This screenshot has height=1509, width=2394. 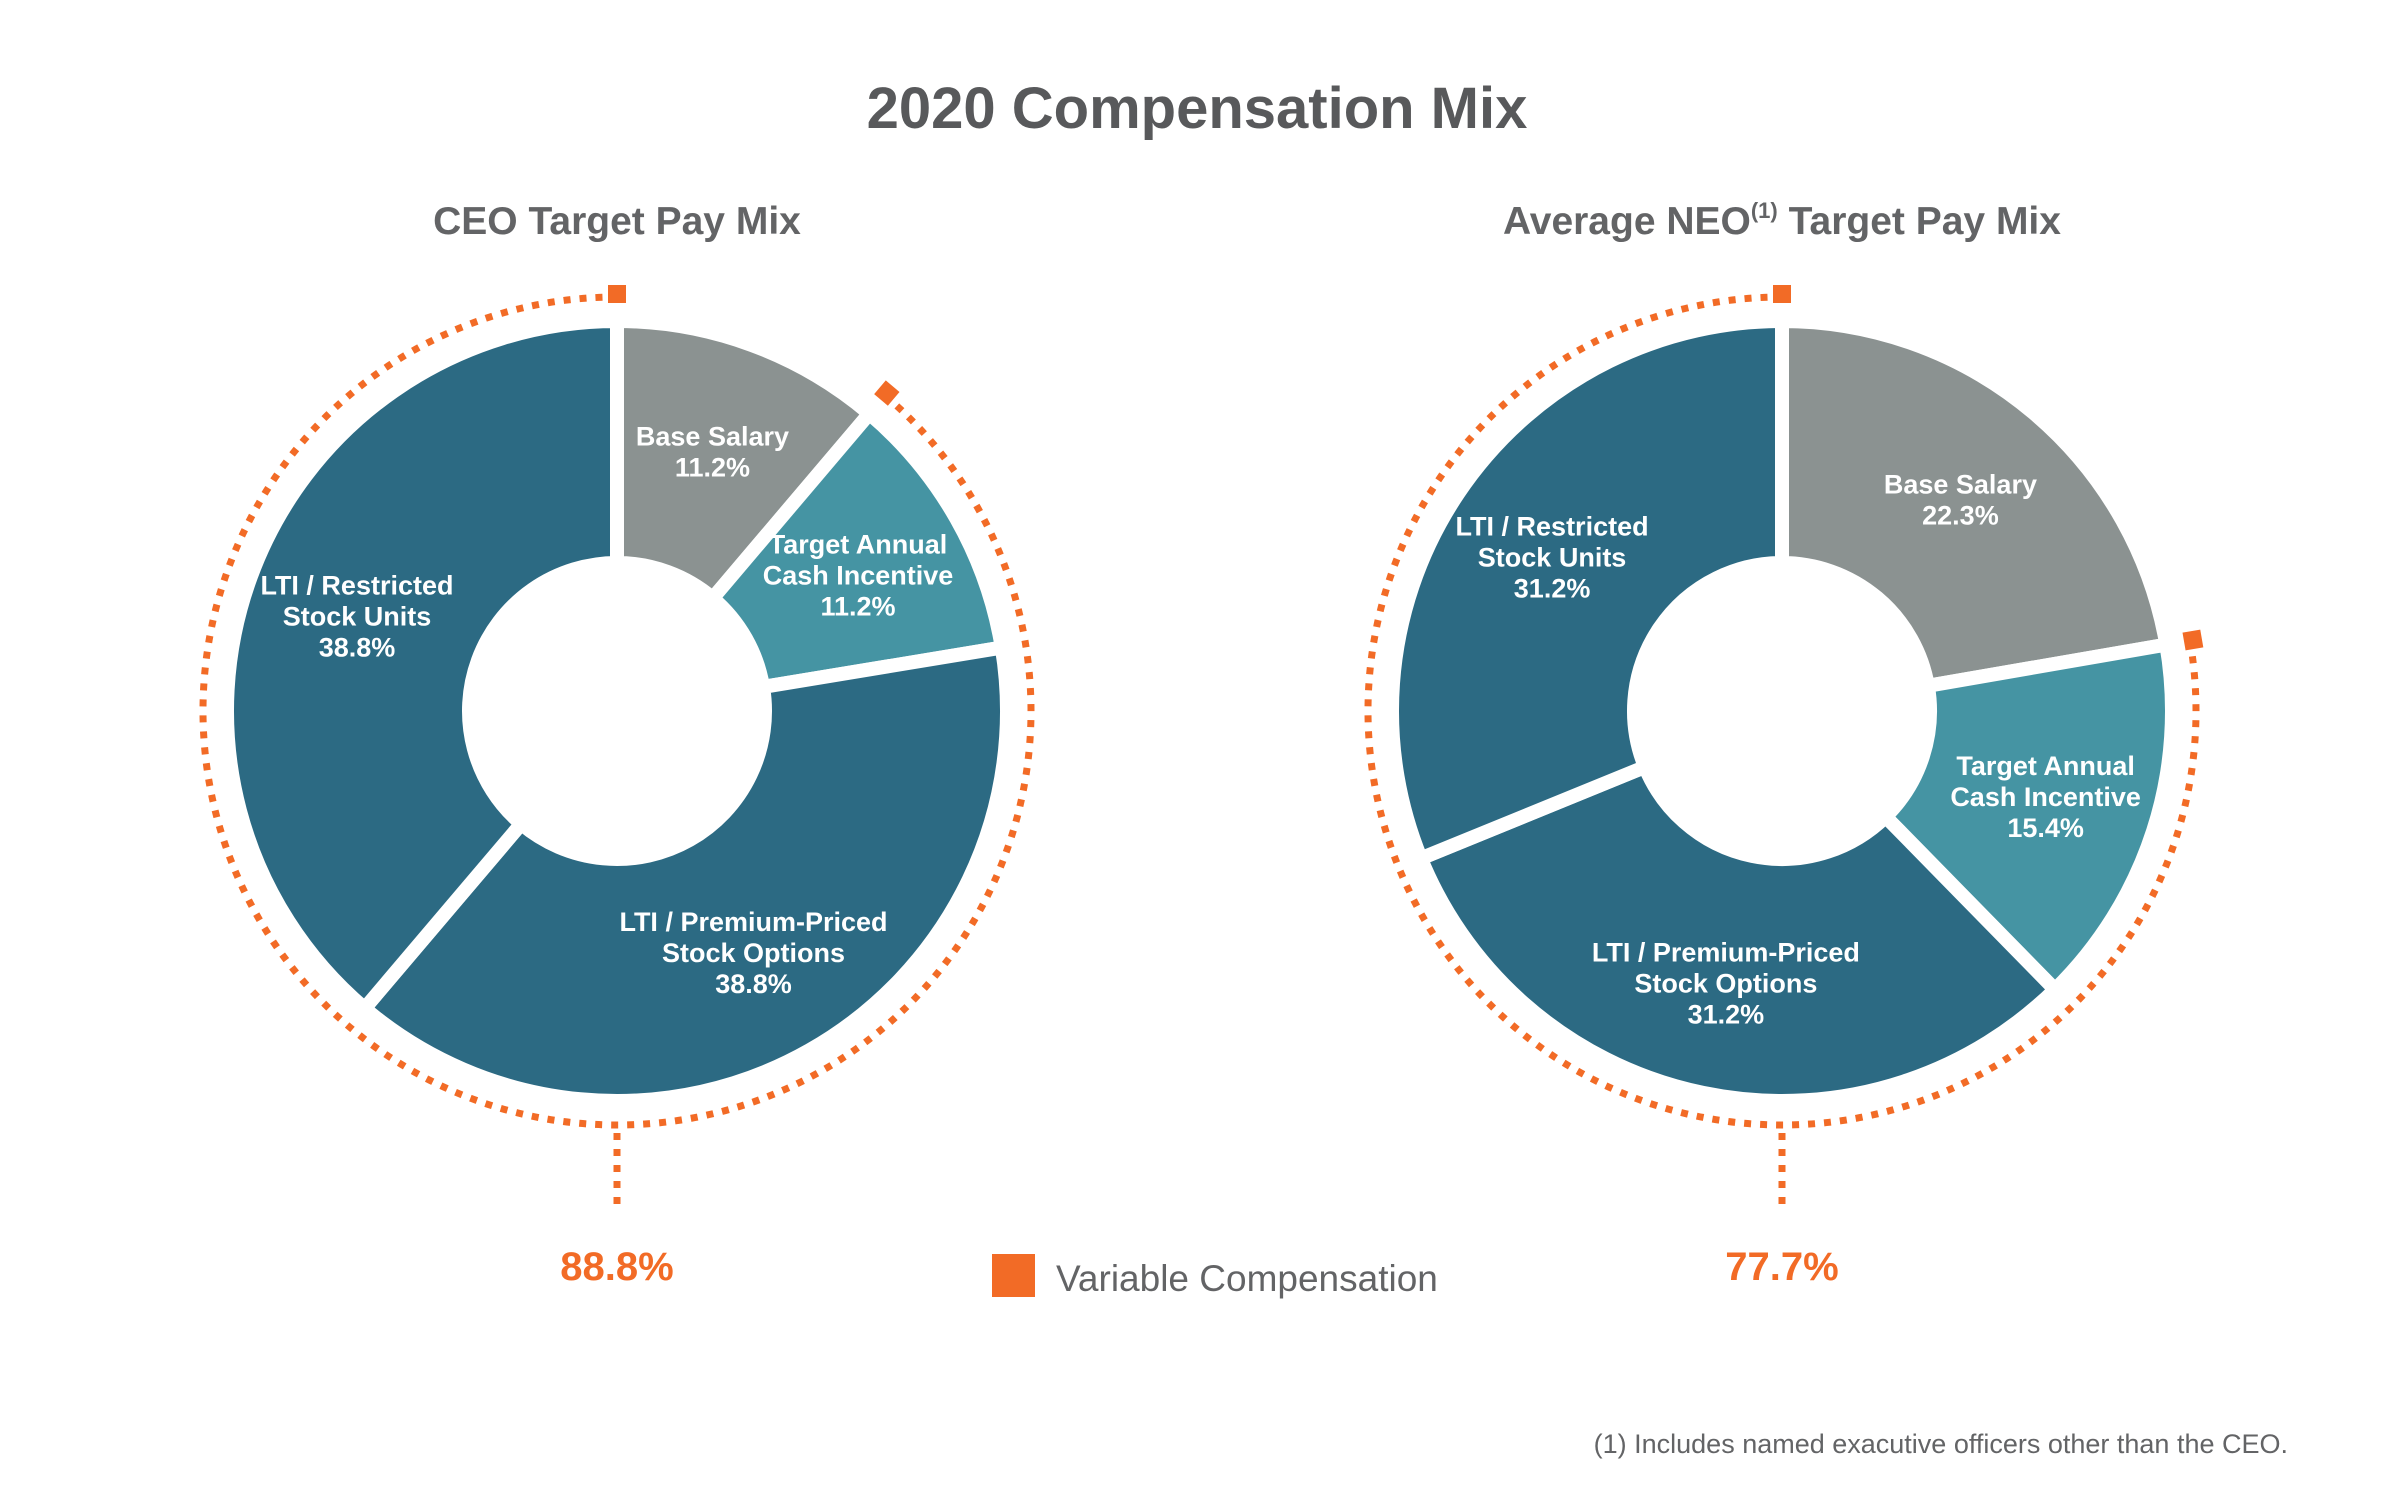 I want to click on ceo-label-target-annual-cash-incentive: Target Annual Cash Incentive 11.2%, so click(x=858, y=576).